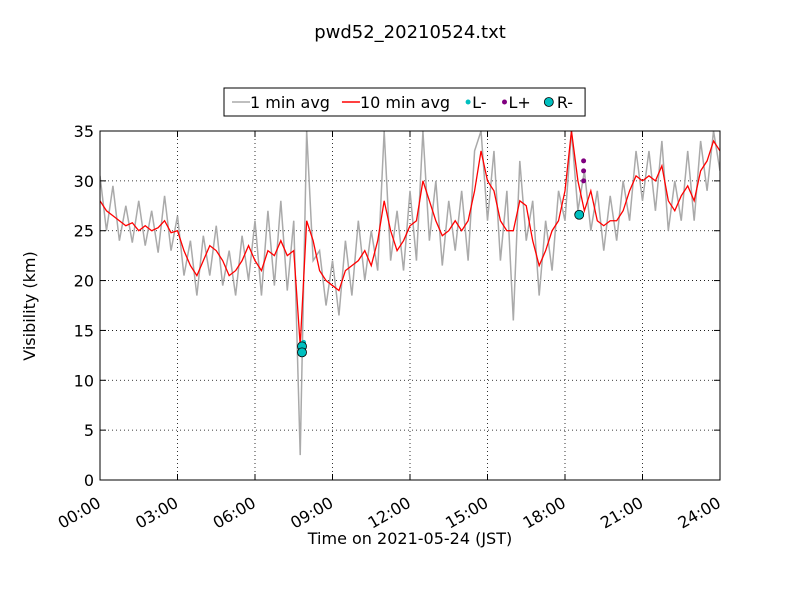  I want to click on x-axis-label: Time on 2021-05-24 (JST), so click(409, 538).